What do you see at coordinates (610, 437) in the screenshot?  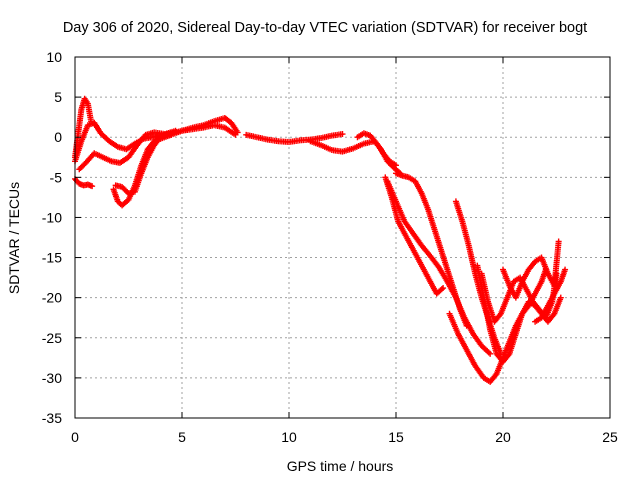 I see `x-tick-label: 25` at bounding box center [610, 437].